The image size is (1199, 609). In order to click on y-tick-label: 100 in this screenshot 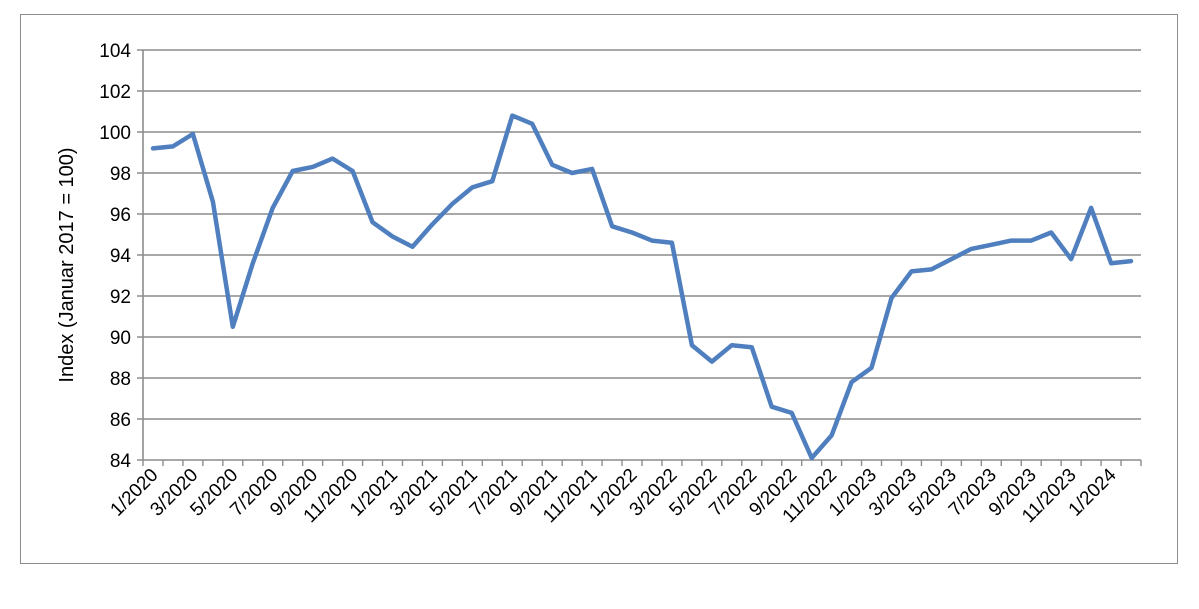, I will do `click(115, 133)`.